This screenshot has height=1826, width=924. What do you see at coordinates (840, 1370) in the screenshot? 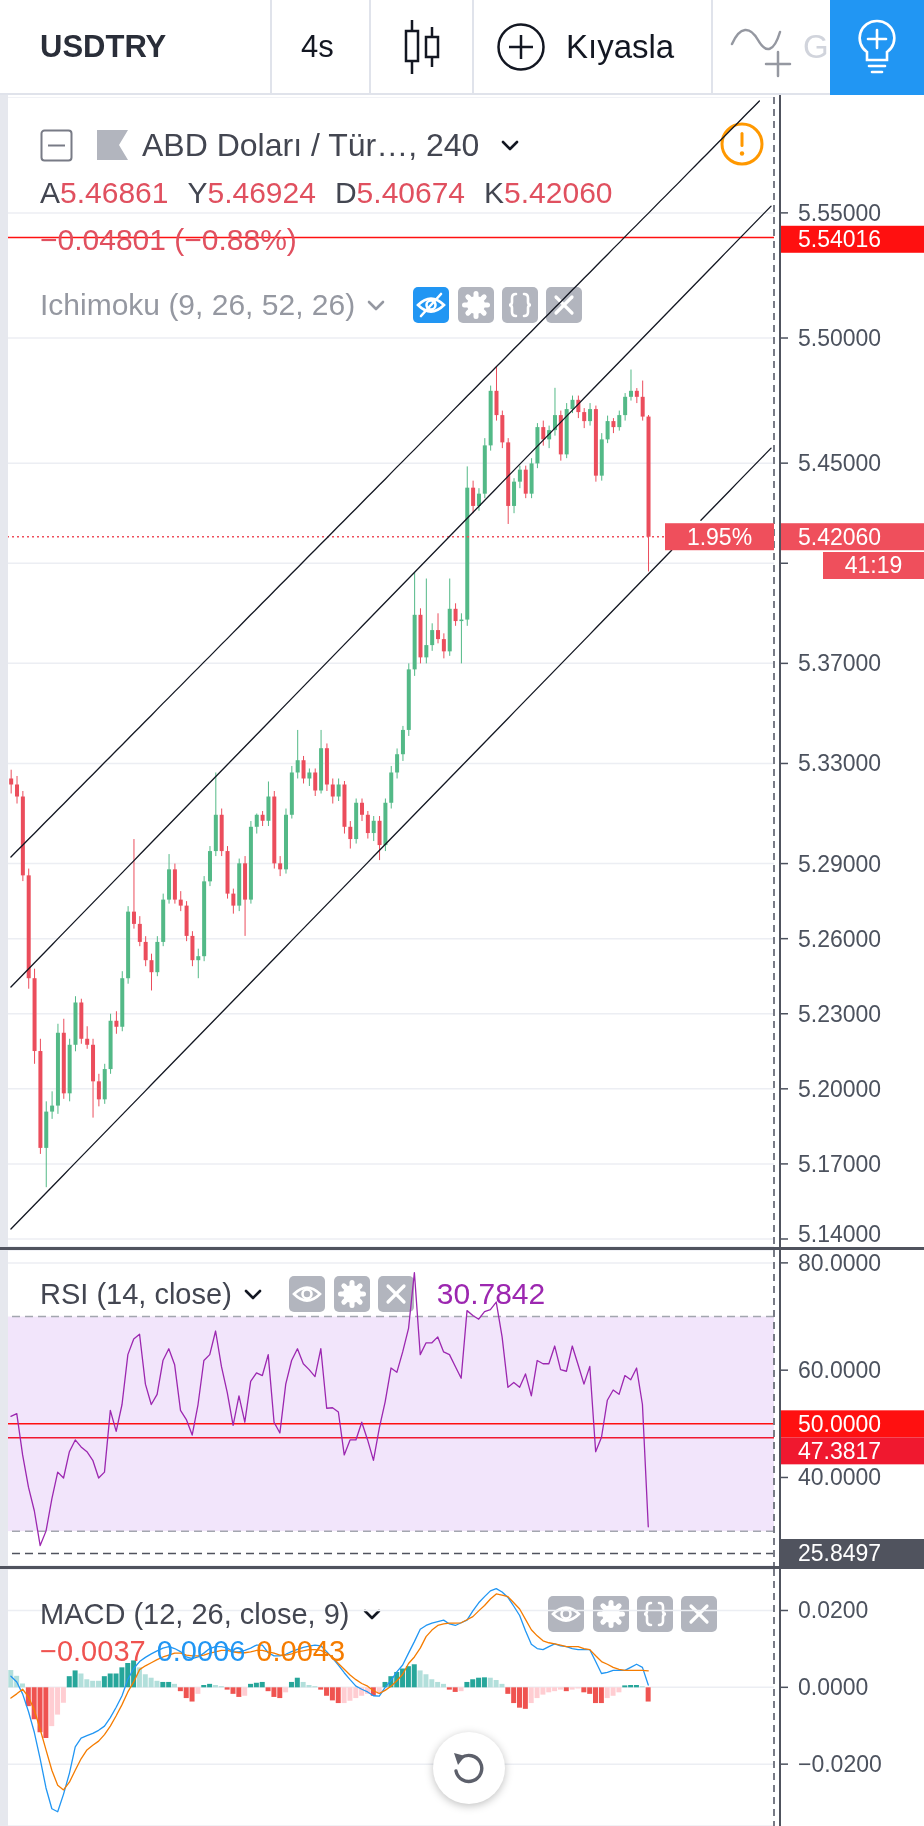
I see `y-tick-label: 60.0000` at bounding box center [840, 1370].